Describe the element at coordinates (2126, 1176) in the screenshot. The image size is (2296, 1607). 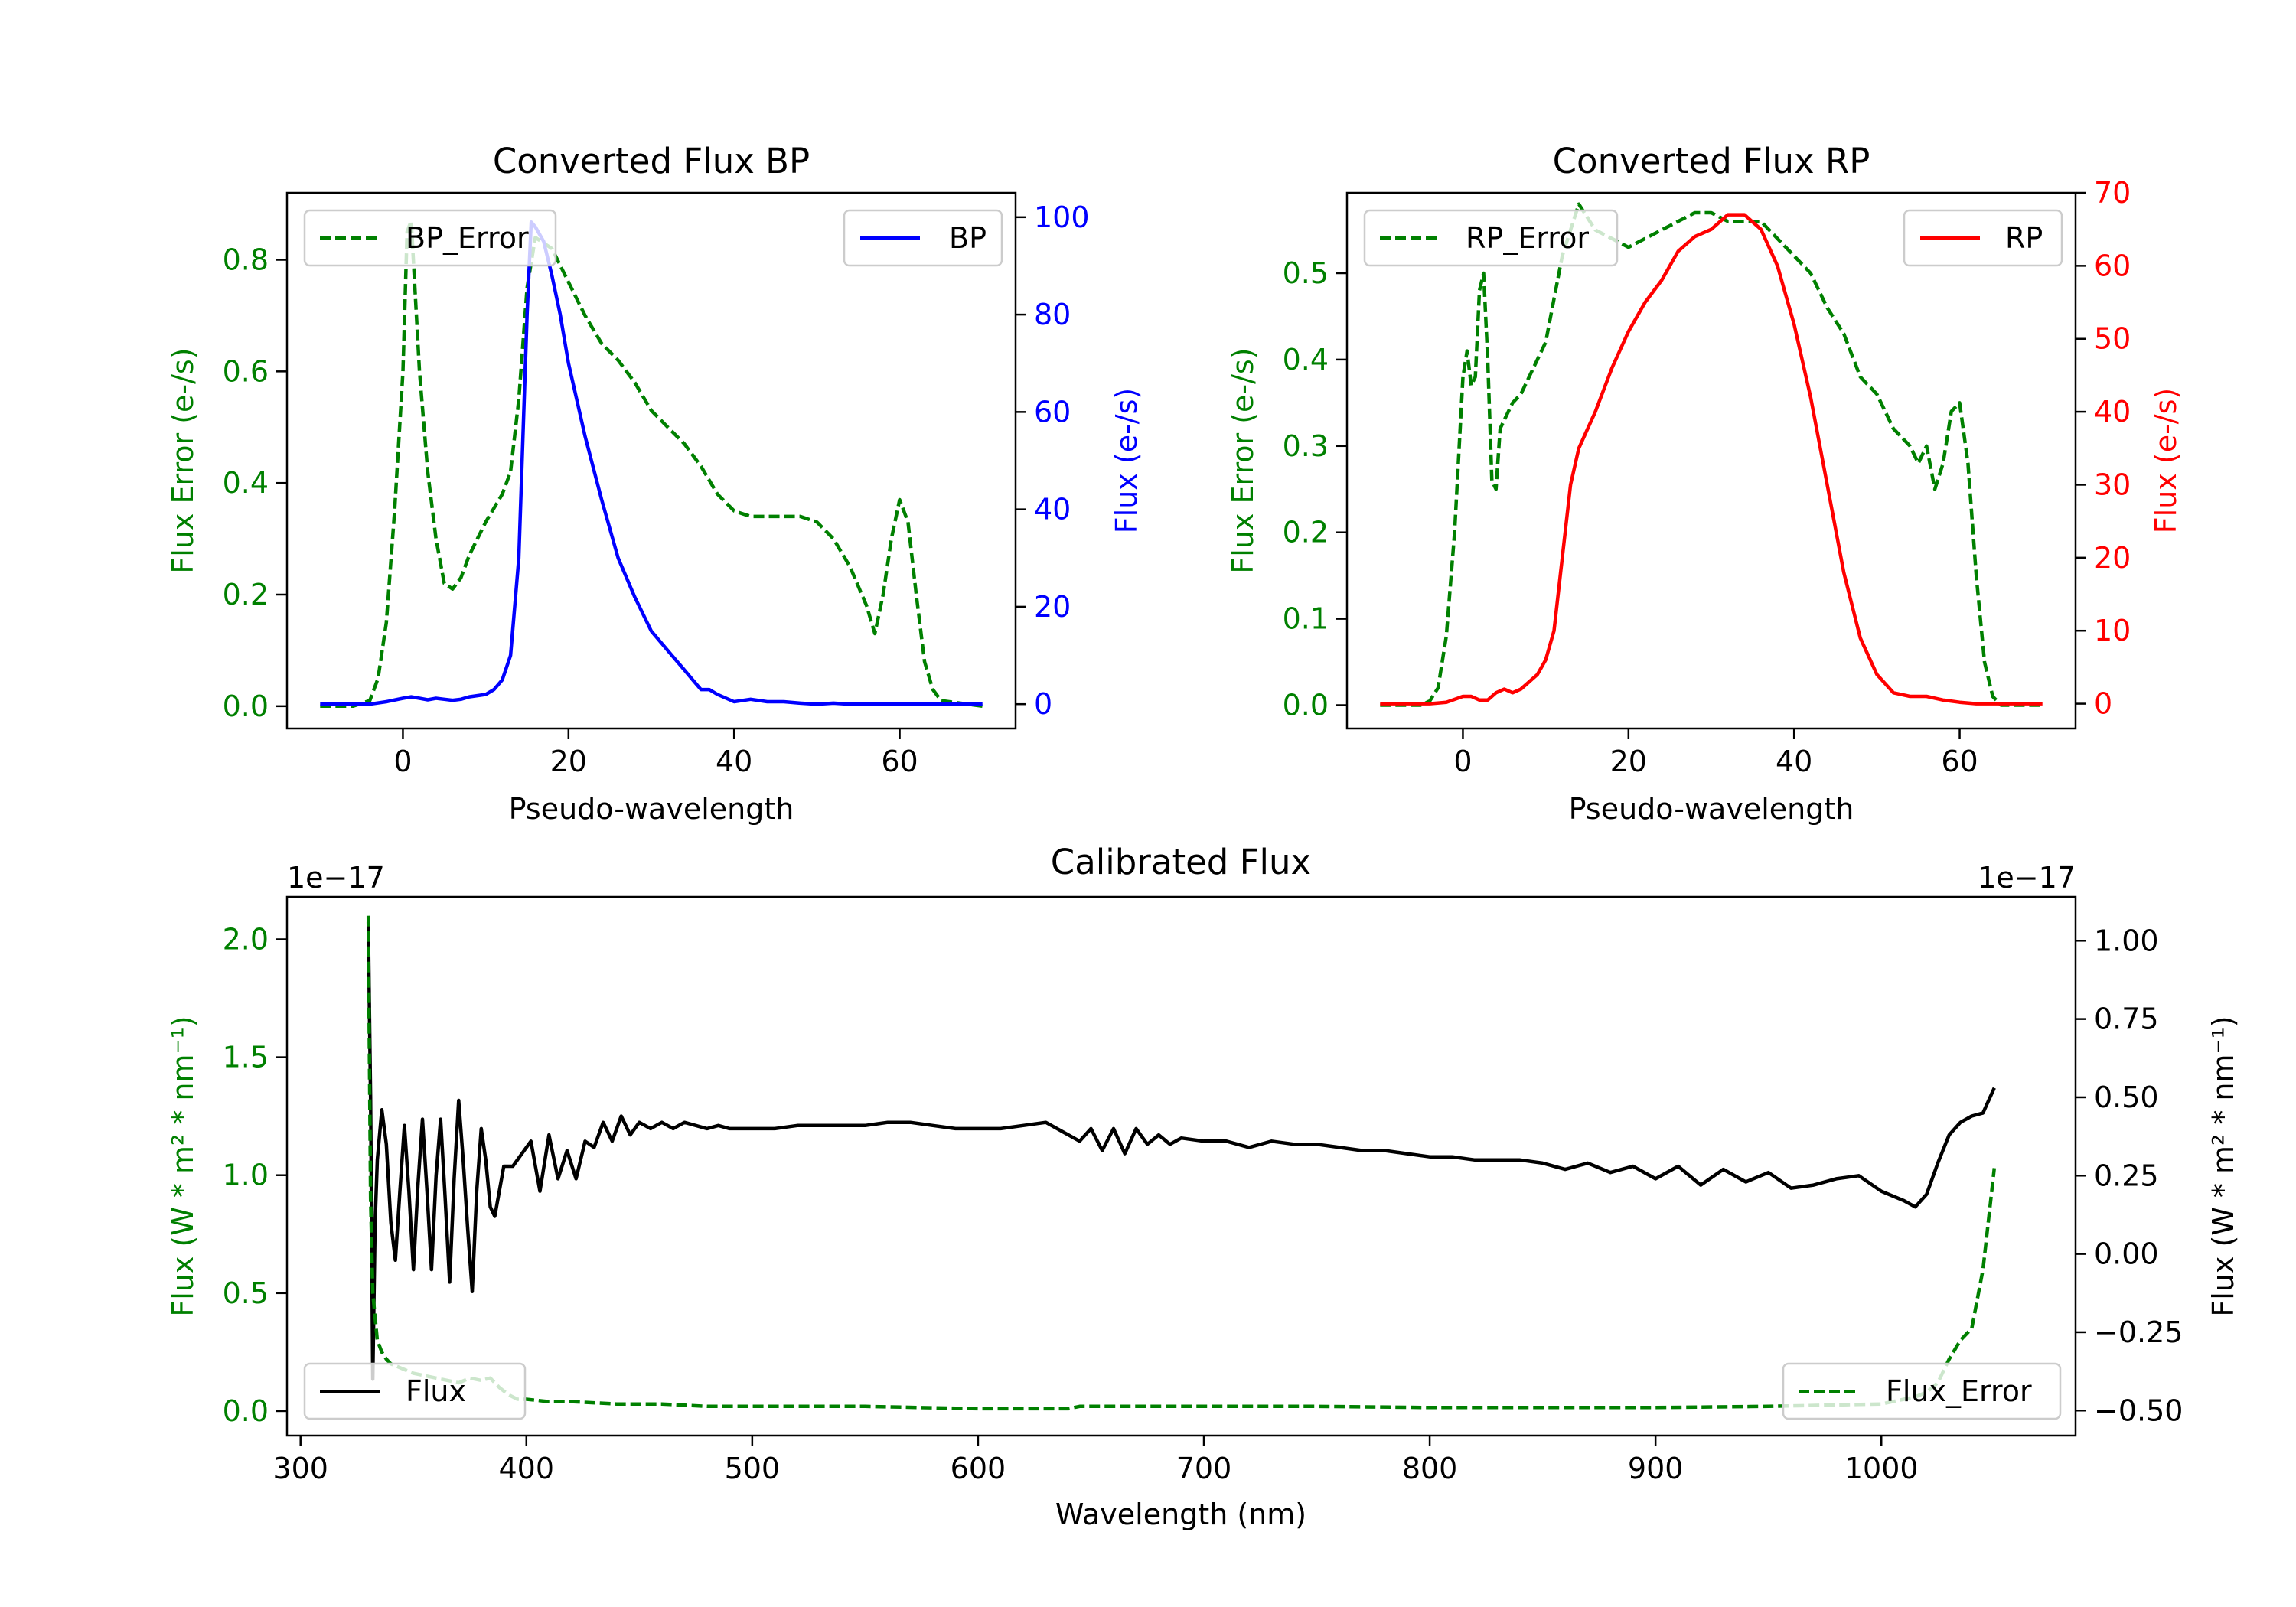
I see `right-y-tick-label: 0.25` at that location.